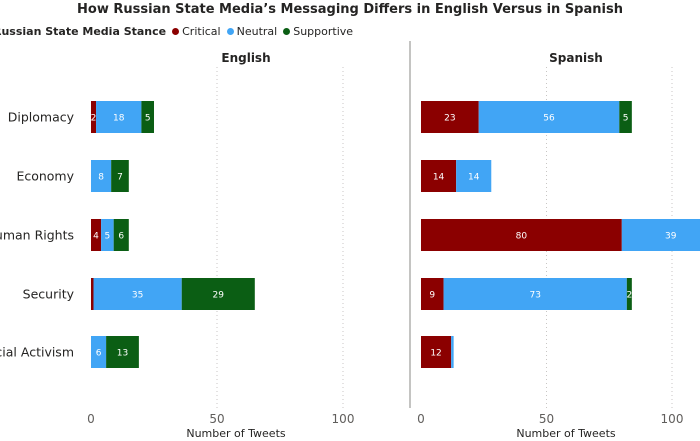  I want to click on data-label-spanish-diplomacy-neutral: 56, so click(549, 119).